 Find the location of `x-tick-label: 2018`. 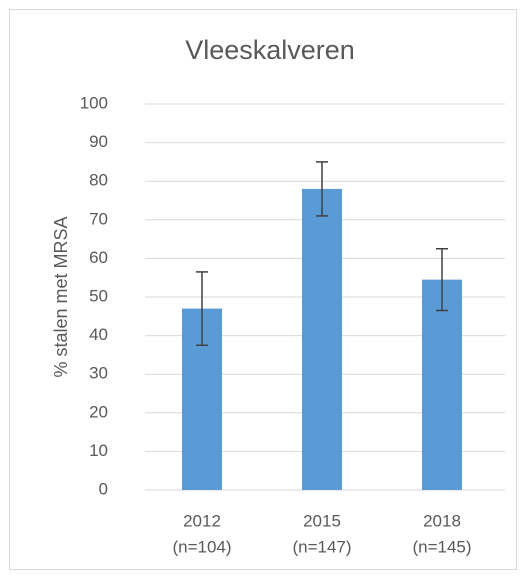

x-tick-label: 2018 is located at coordinates (442, 520).